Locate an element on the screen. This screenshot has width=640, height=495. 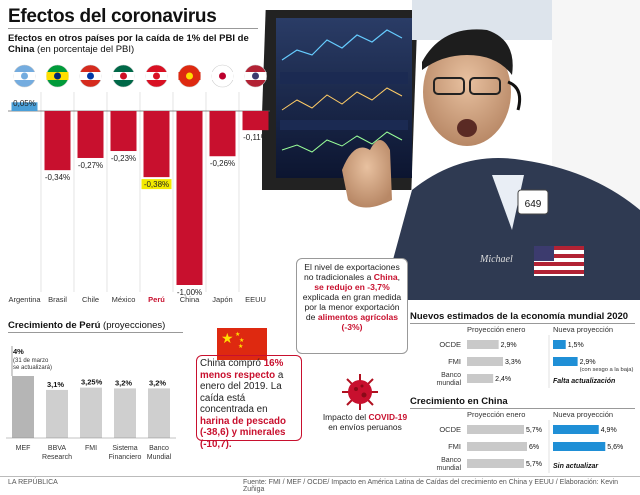
value-label: -0,27% is located at coordinates (90, 165).